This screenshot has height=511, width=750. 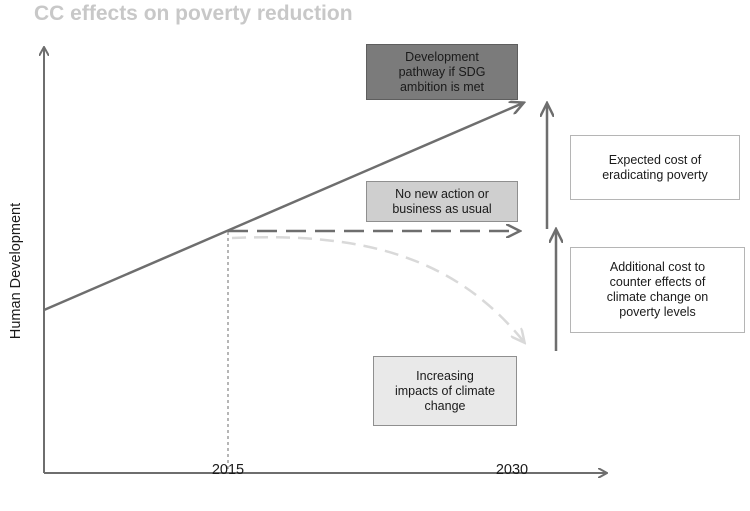 I want to click on climate-impacts-text-line: Increasing, so click(x=445, y=375).